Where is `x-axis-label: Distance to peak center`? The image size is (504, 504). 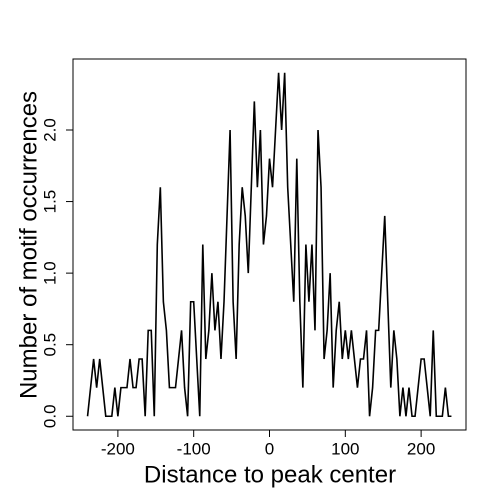
x-axis-label: Distance to peak center is located at coordinates (270, 474).